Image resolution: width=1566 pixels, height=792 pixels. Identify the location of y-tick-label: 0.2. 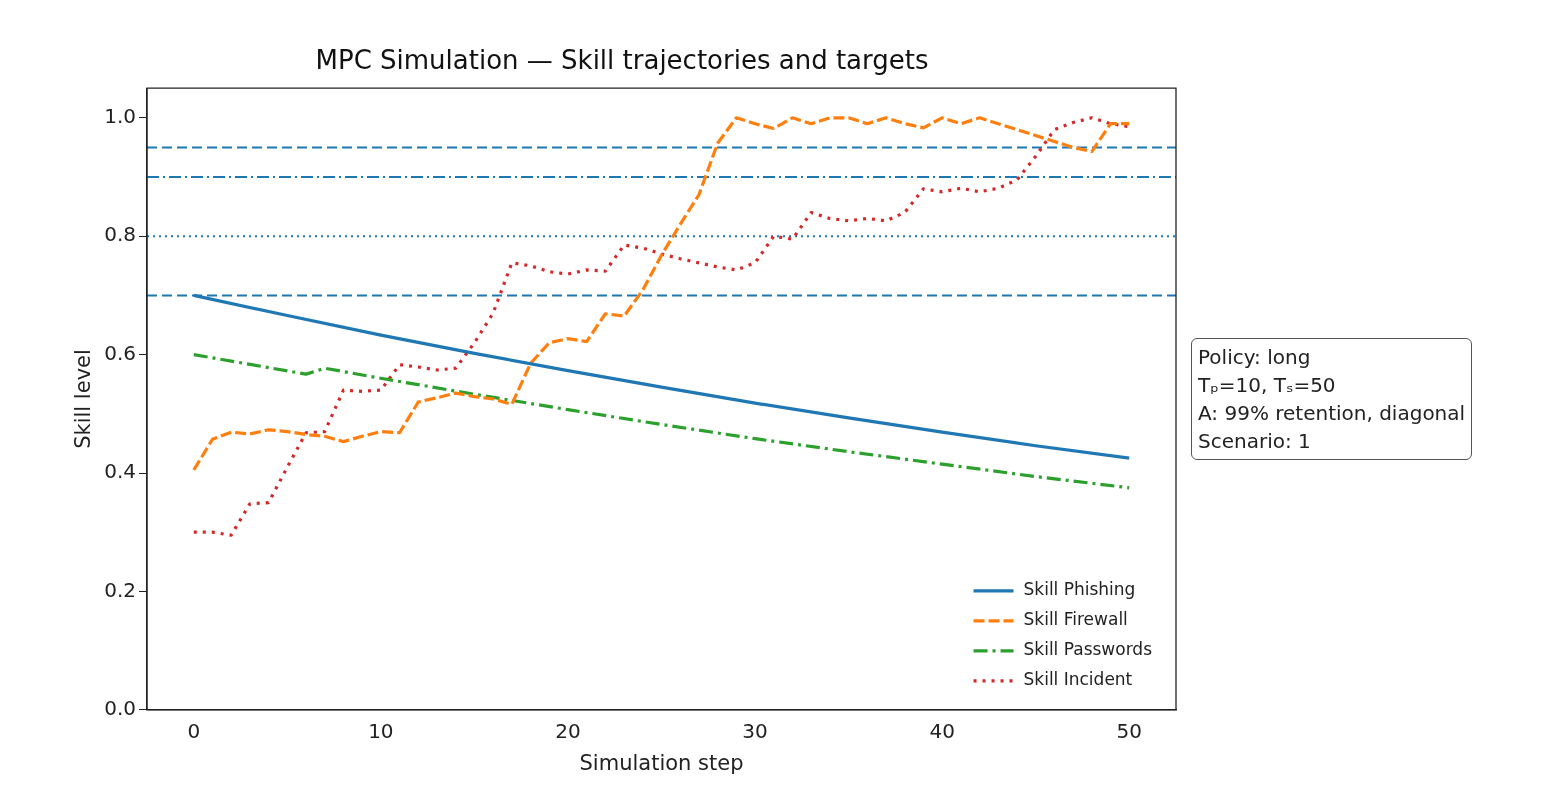
(120, 589).